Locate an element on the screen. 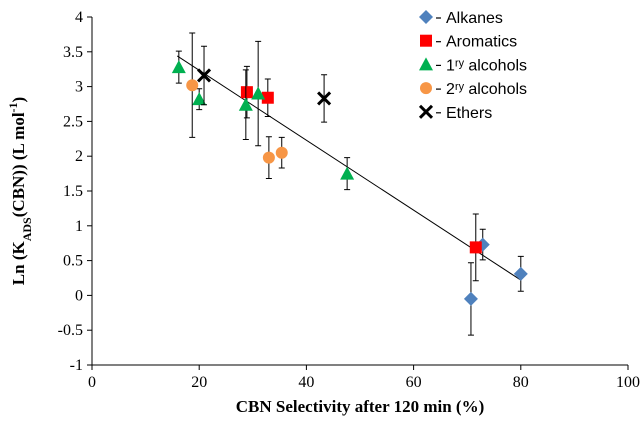  x-tick-label: 60 is located at coordinates (414, 382).